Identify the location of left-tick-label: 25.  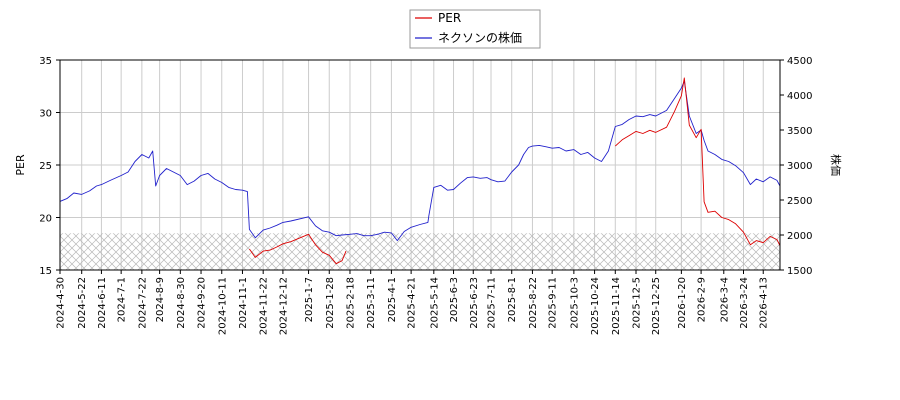
(45, 166).